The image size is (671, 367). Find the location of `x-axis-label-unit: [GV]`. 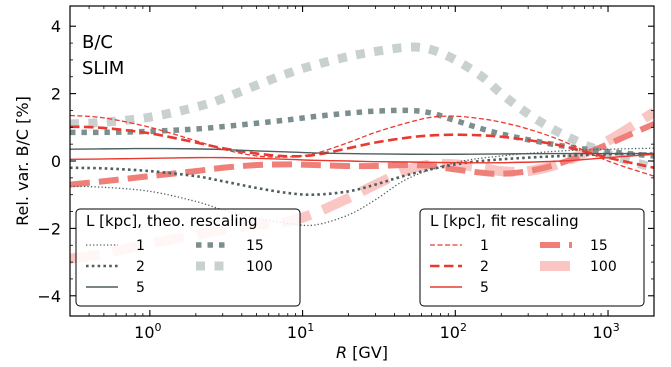

x-axis-label-unit: [GV] is located at coordinates (367, 352).